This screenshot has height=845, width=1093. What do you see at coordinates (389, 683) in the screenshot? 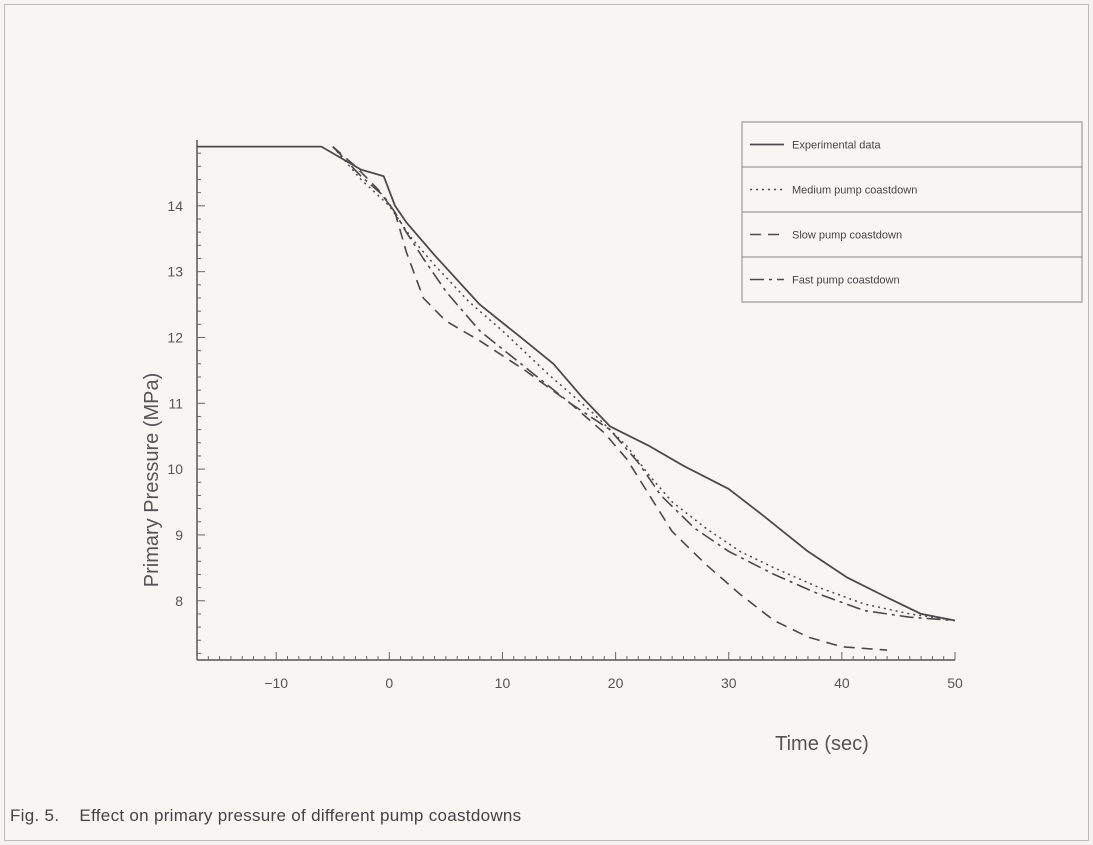
I see `x-tick-label: 0` at bounding box center [389, 683].